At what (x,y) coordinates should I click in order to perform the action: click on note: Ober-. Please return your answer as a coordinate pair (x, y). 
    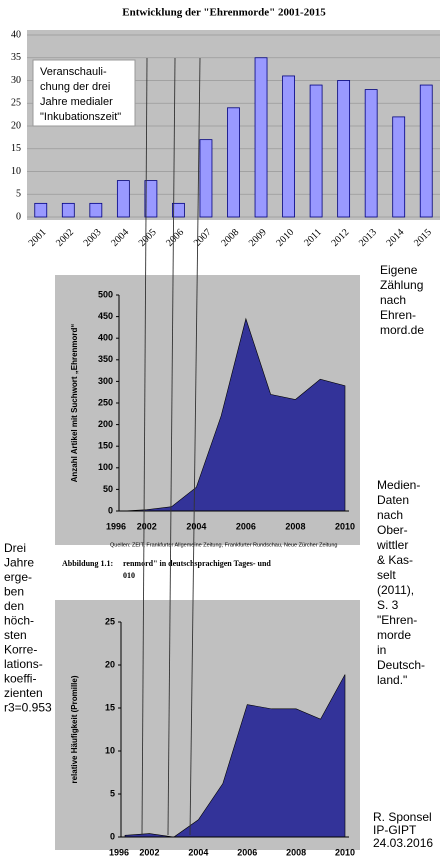
    Looking at the image, I should click on (392, 530).